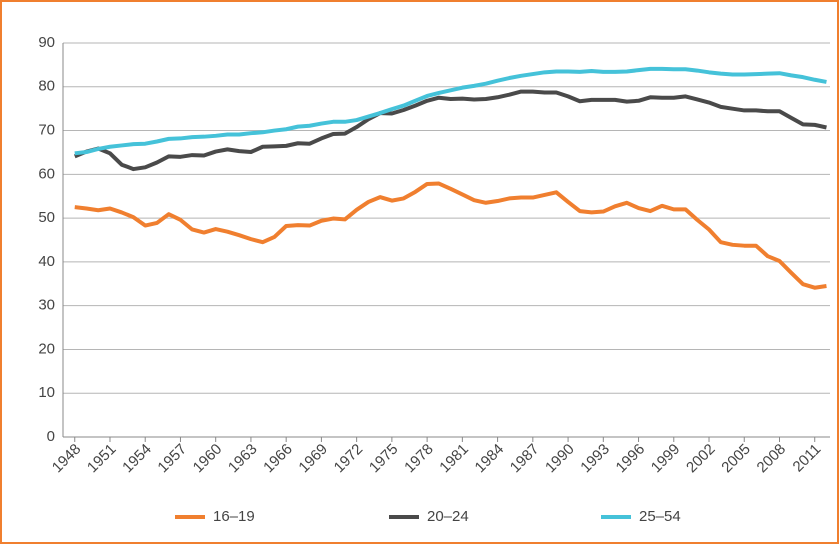 The width and height of the screenshot is (839, 544). Describe the element at coordinates (46, 42) in the screenshot. I see `y-tick-label: 90` at that location.